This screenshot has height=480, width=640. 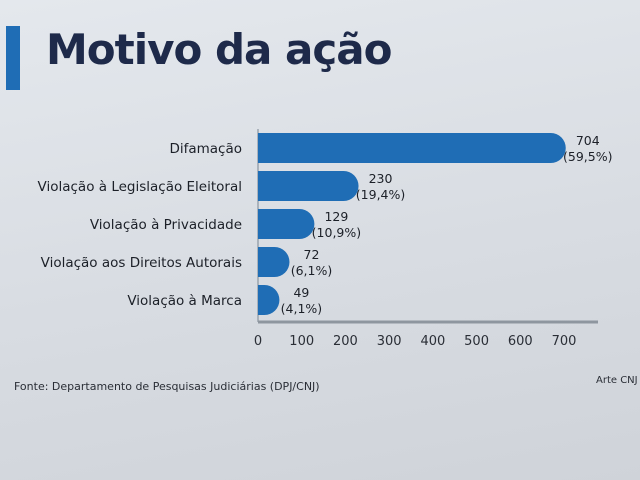 I want to click on percent-label: (10,9%), so click(x=336, y=232).